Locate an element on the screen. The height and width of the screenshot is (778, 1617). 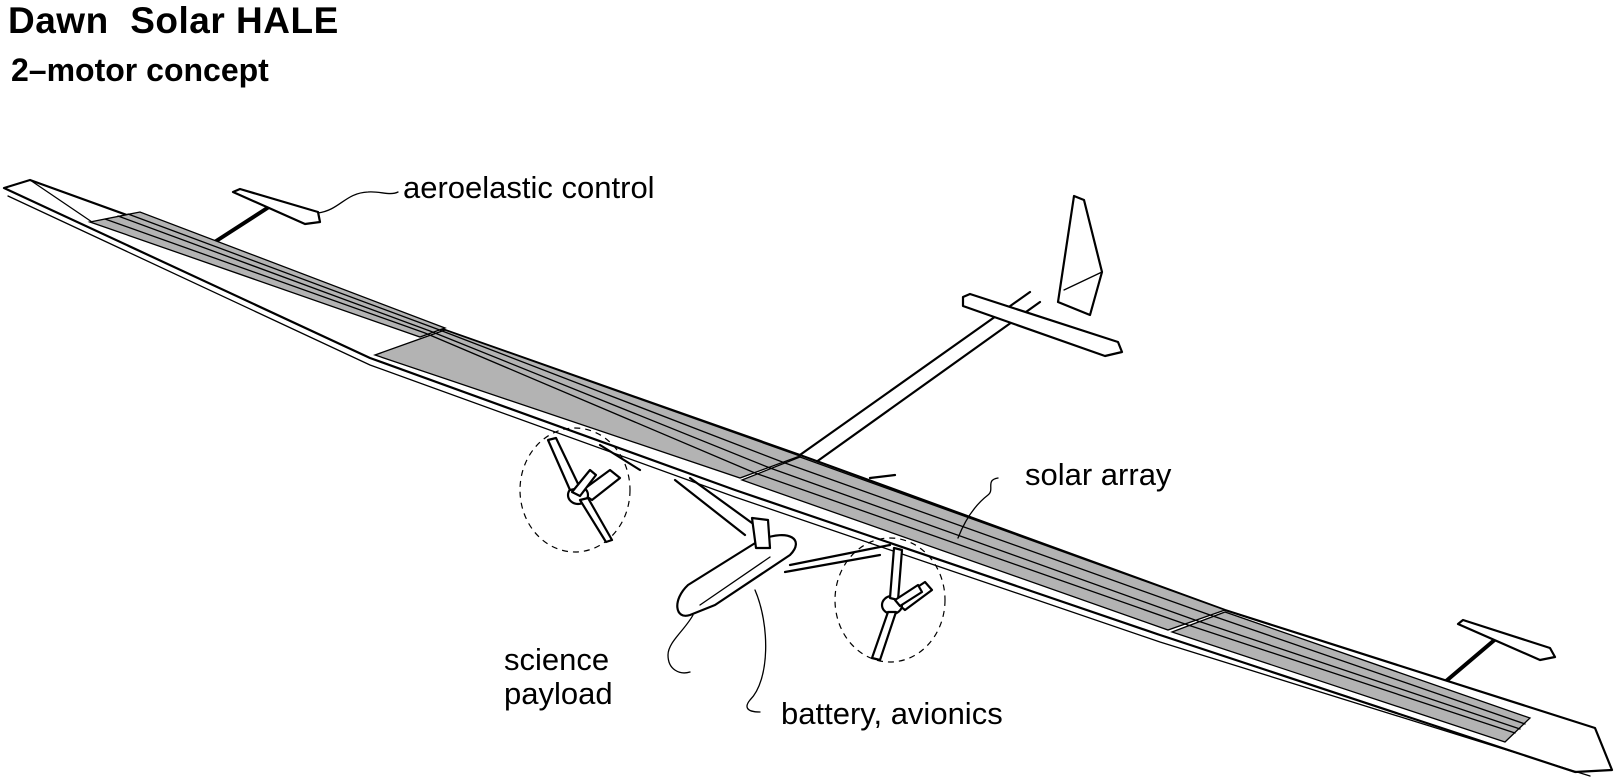
aeroelastic-control-left is located at coordinates (265, 217).